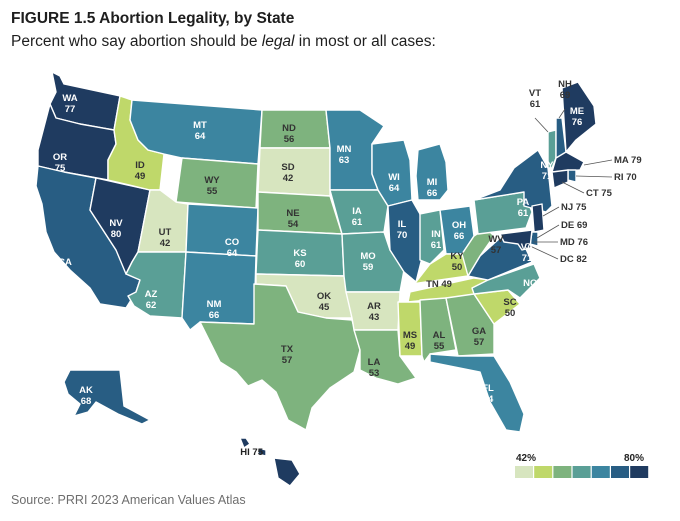 The width and height of the screenshot is (680, 521). I want to click on state-label-nh: NH 69, so click(565, 90).